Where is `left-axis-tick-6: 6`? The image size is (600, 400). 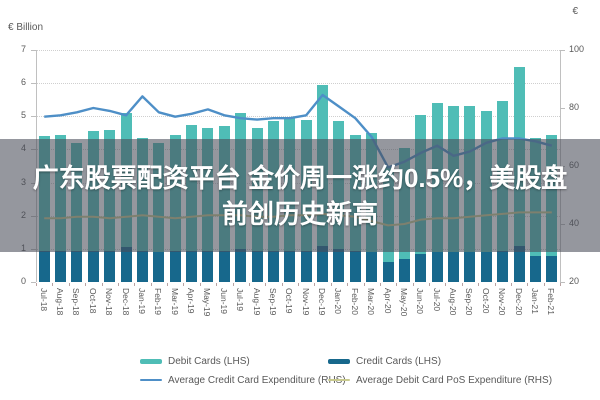 left-axis-tick-6: 6 is located at coordinates (23, 82).